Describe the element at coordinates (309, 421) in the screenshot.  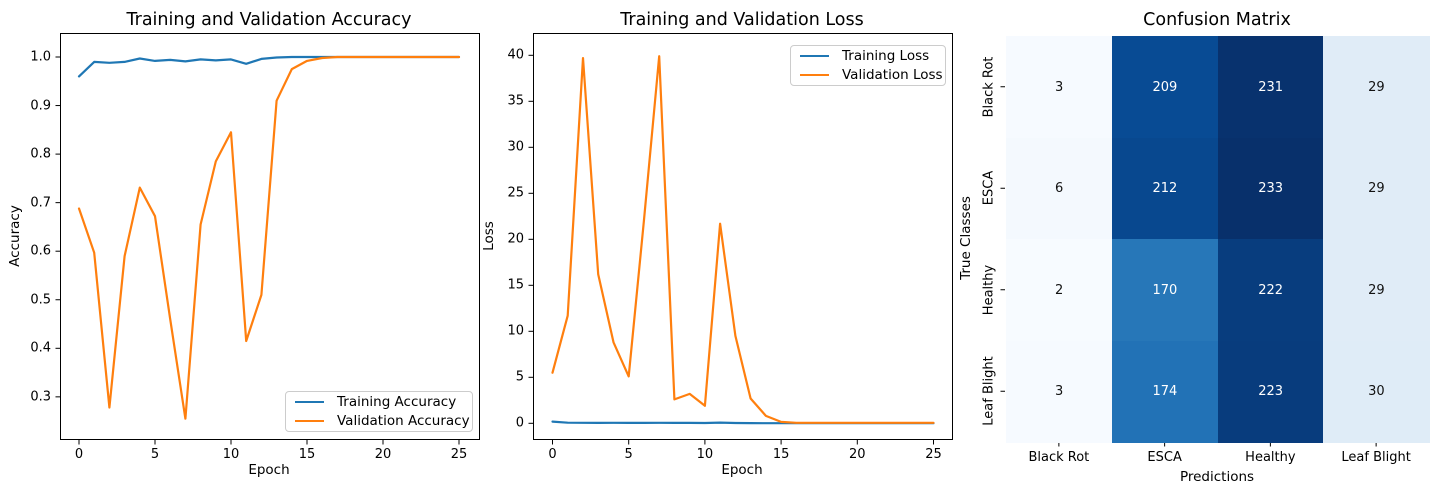
I see `validation-accuracy-line-swatch` at that location.